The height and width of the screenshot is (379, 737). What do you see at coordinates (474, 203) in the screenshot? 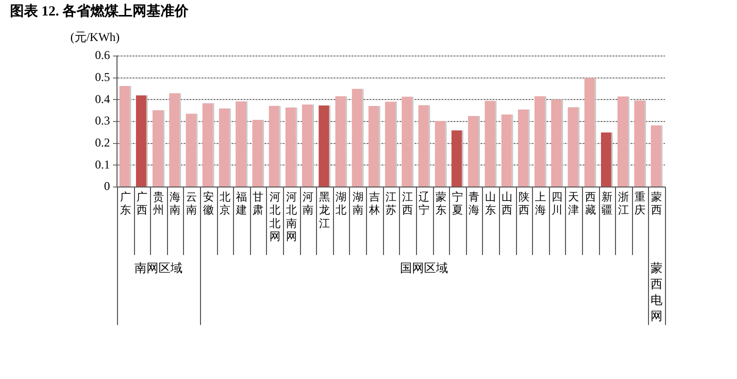
I see `x-tick-label: 青海` at bounding box center [474, 203].